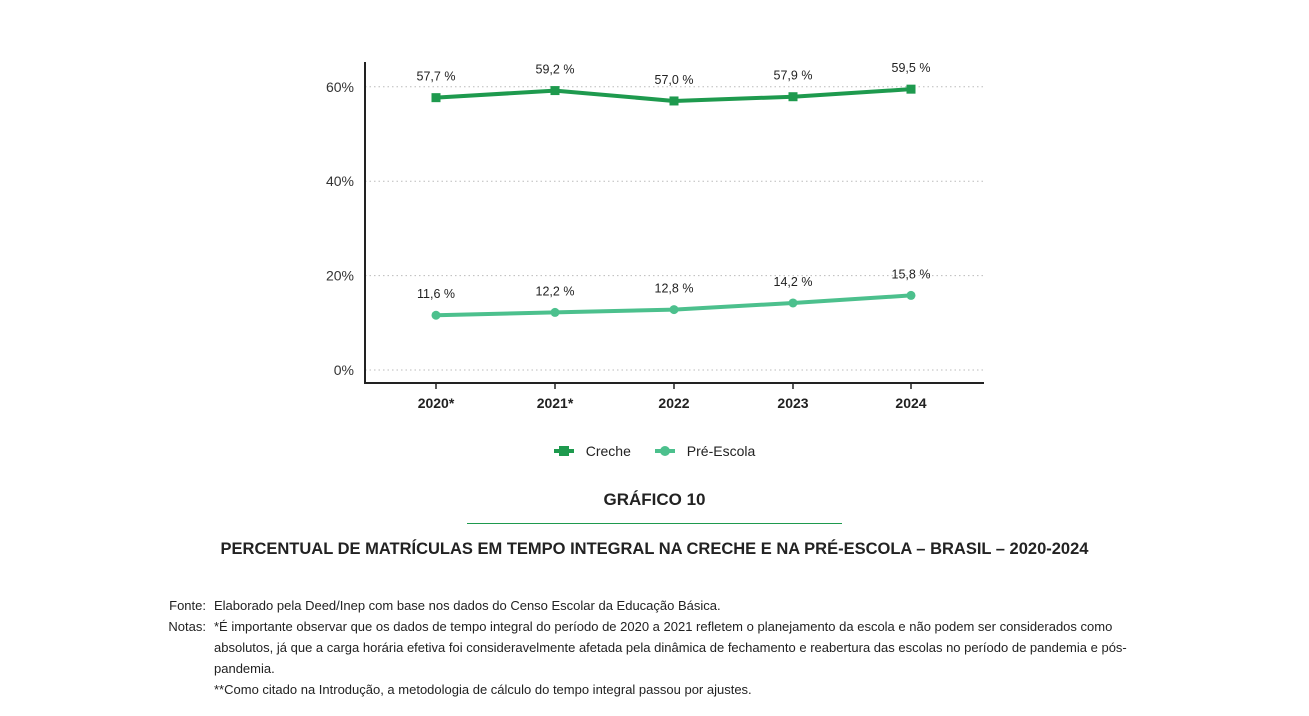 The width and height of the screenshot is (1309, 716). What do you see at coordinates (674, 289) in the screenshot?
I see `data-label: 12,8 %` at bounding box center [674, 289].